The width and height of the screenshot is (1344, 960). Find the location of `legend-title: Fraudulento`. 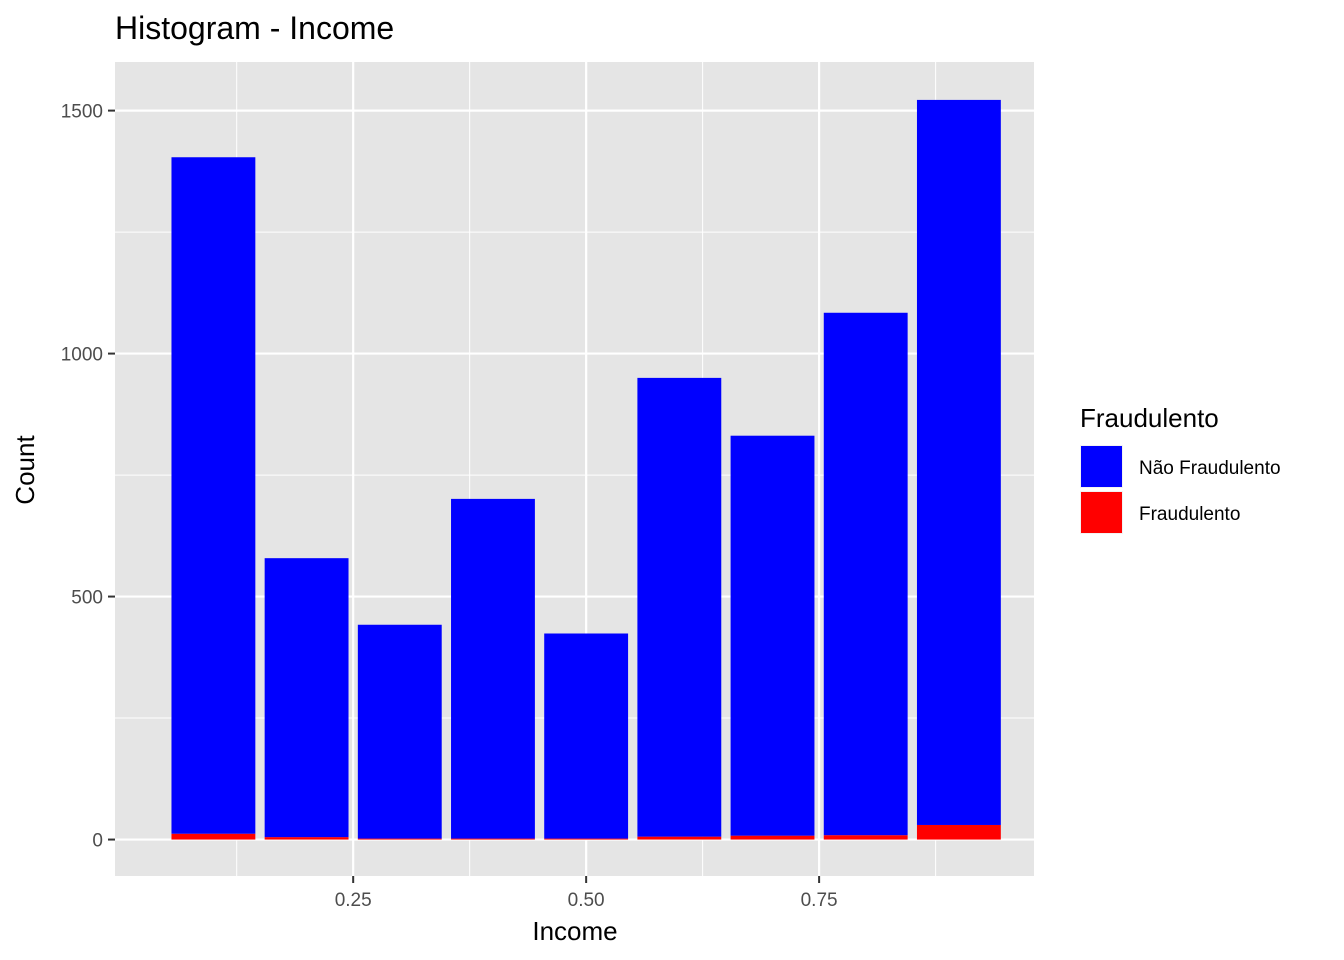

legend-title: Fraudulento is located at coordinates (1149, 418).